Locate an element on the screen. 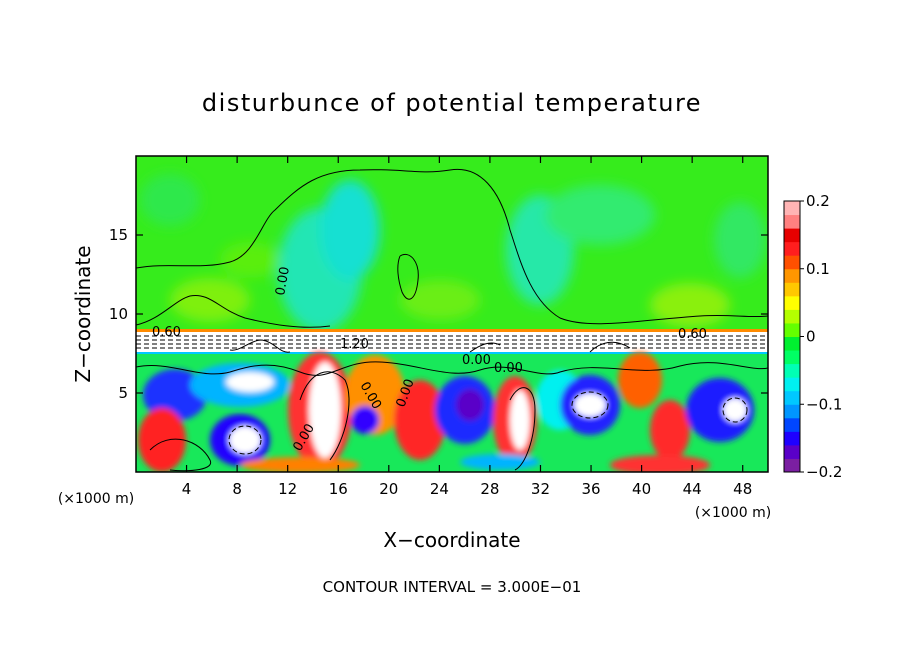 The height and width of the screenshot is (654, 904). x-tick-label: 12 is located at coordinates (287, 489).